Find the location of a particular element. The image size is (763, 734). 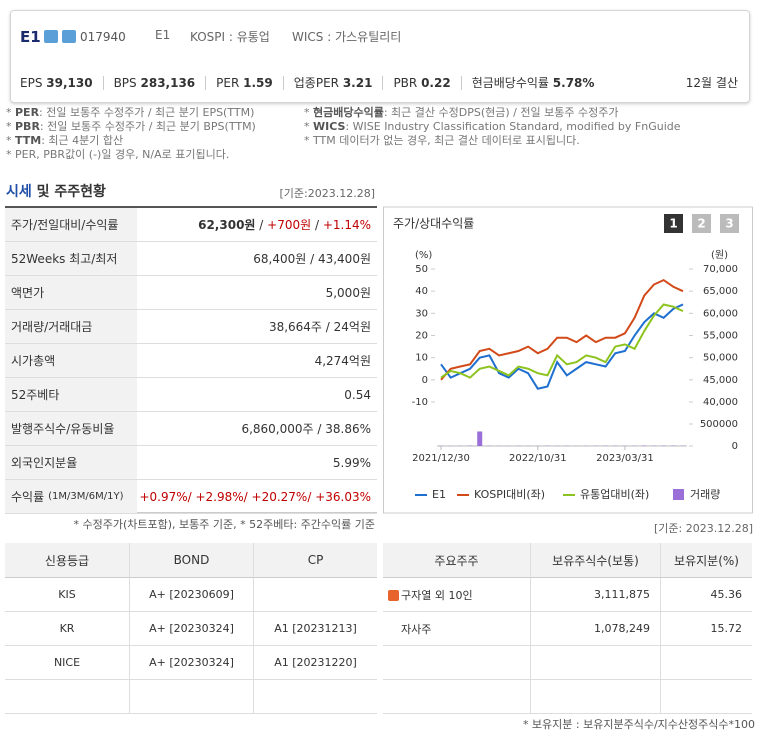

cell: A+ [20230609] is located at coordinates (191, 595).